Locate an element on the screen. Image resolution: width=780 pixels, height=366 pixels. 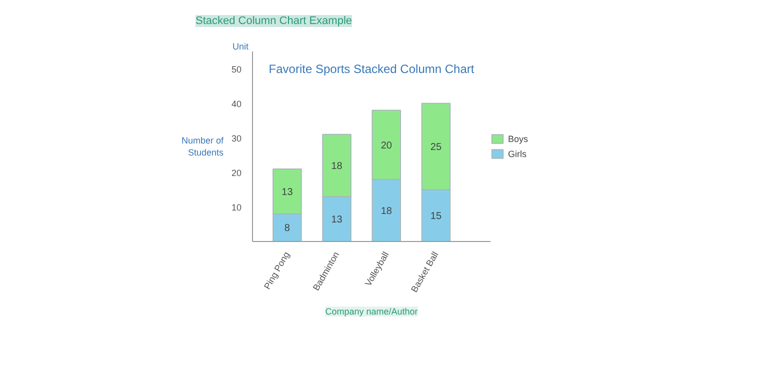
data-label: 25 is located at coordinates (436, 147).